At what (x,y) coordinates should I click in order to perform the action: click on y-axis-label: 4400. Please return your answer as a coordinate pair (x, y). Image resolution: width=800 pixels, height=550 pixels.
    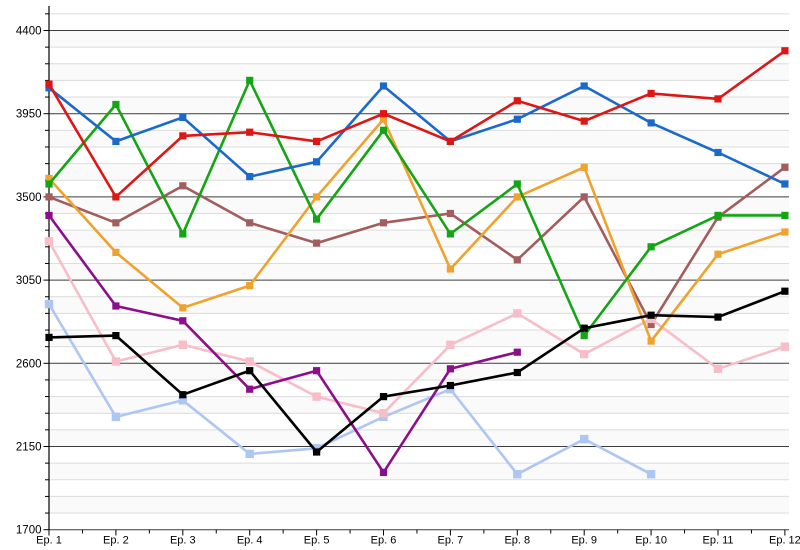
    Looking at the image, I should click on (29, 32).